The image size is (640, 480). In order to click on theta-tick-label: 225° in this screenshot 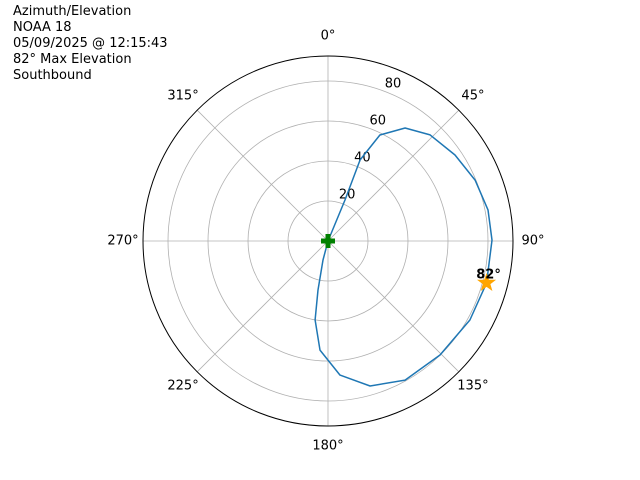, I will do `click(182, 385)`.